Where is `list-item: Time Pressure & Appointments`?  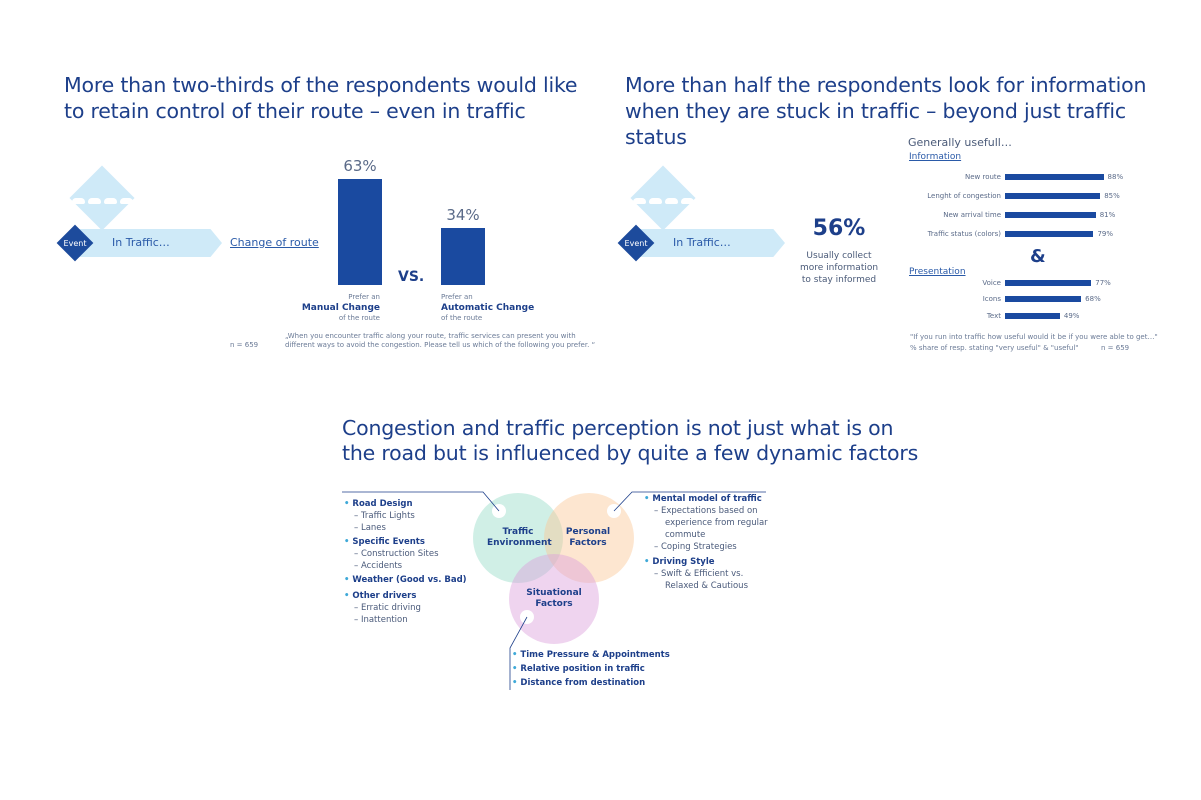
list-item: Time Pressure & Appointments is located at coordinates (590, 655).